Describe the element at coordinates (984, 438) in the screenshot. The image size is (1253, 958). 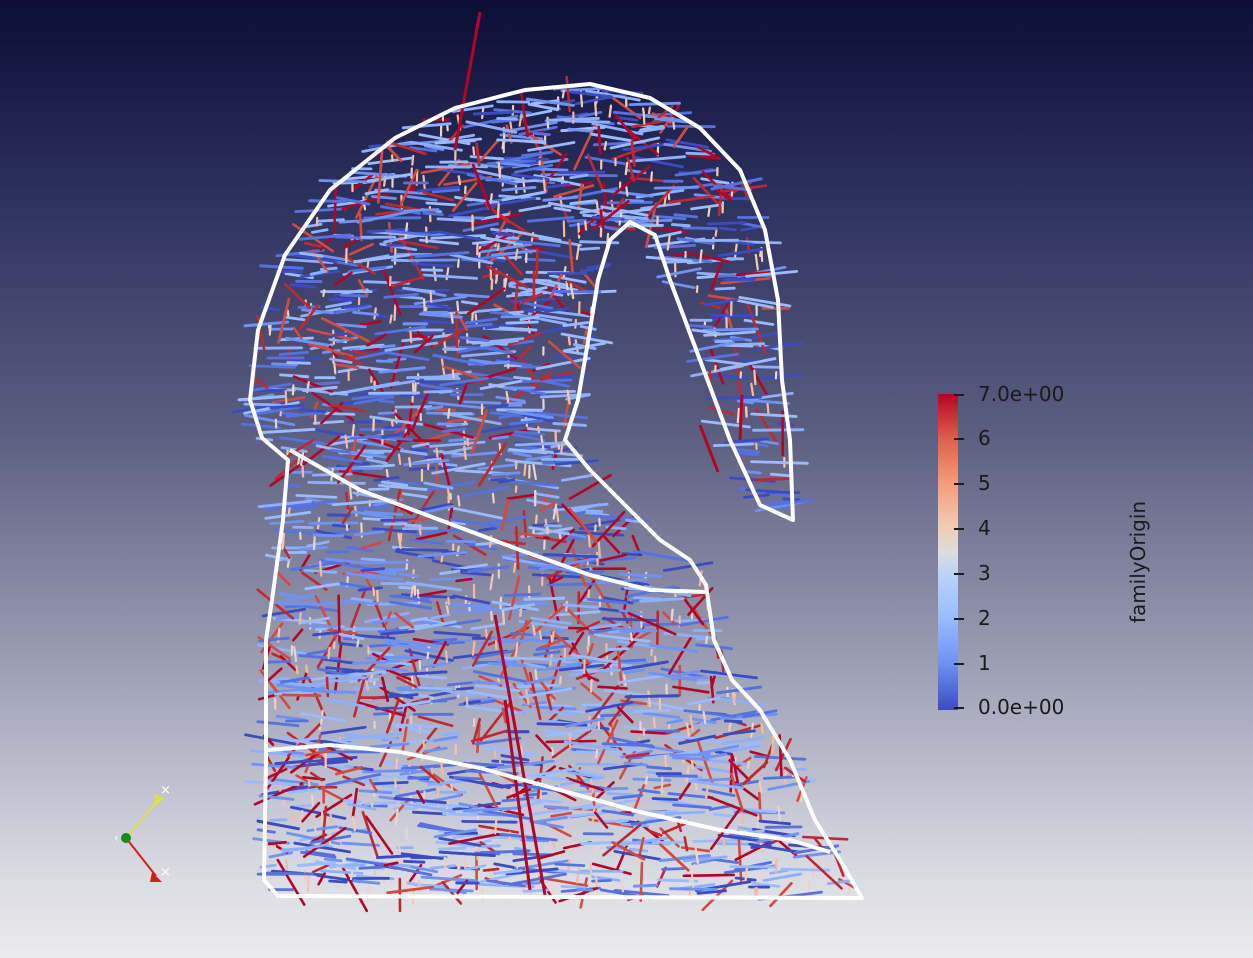
I see `colorbar-label: 6` at that location.